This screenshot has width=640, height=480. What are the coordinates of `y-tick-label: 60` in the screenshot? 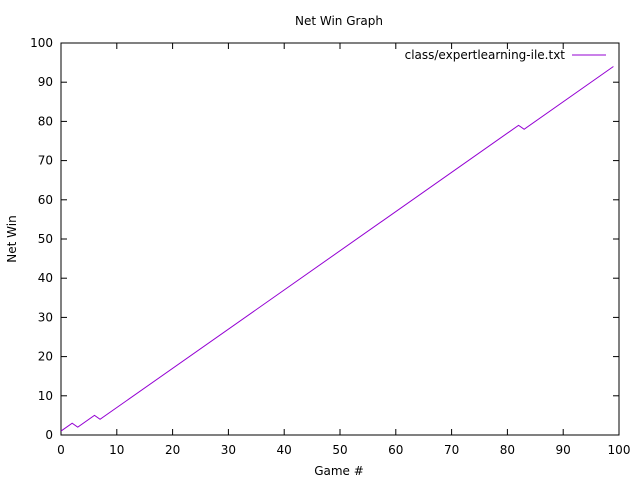 It's located at (45, 200).